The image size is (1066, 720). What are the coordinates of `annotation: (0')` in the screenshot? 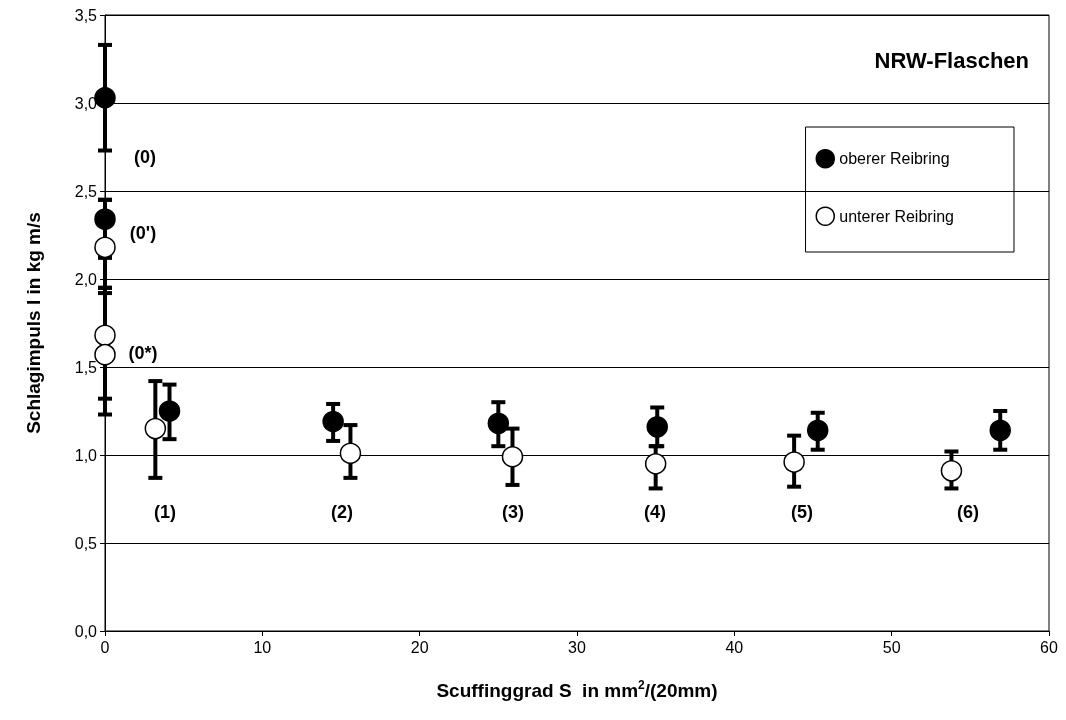 It's located at (143, 233).